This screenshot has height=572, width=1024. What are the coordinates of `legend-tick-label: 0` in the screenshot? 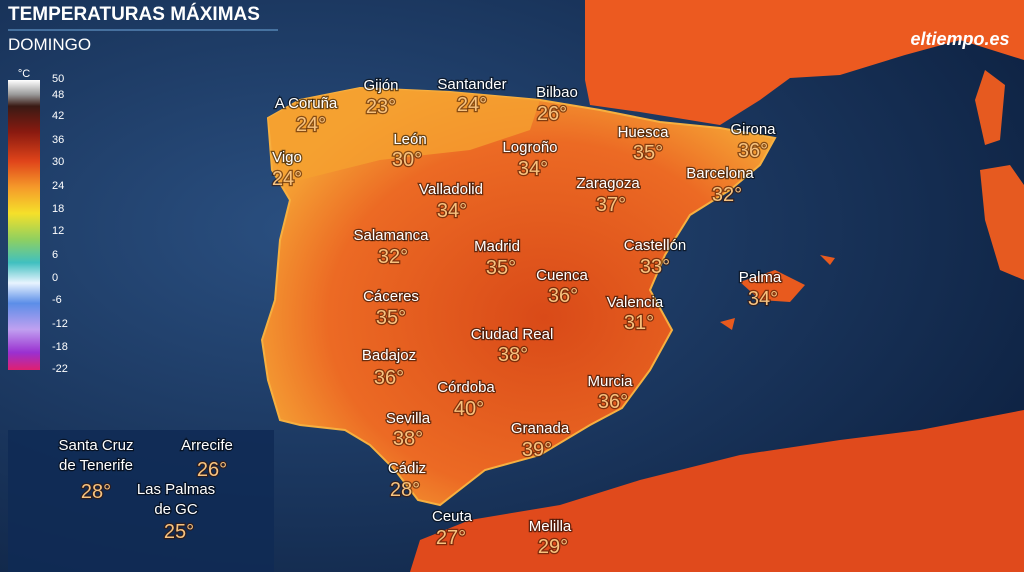 It's located at (55, 278).